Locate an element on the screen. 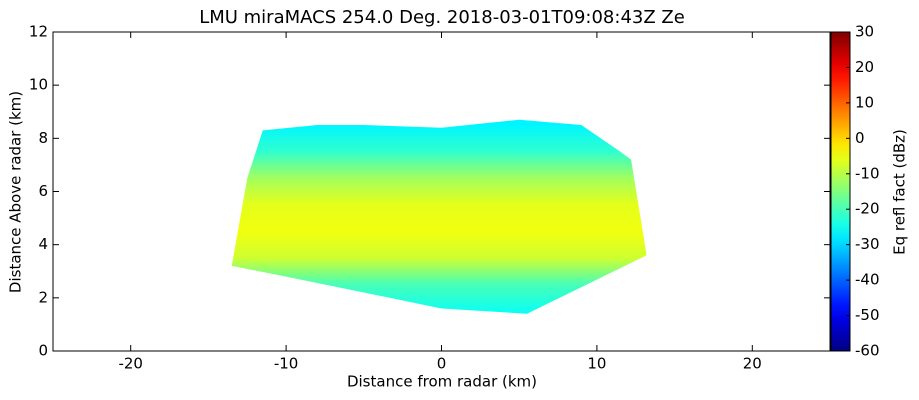 This screenshot has height=400, width=919. colorbar-label: Eq refl fact (dBz) is located at coordinates (900, 192).